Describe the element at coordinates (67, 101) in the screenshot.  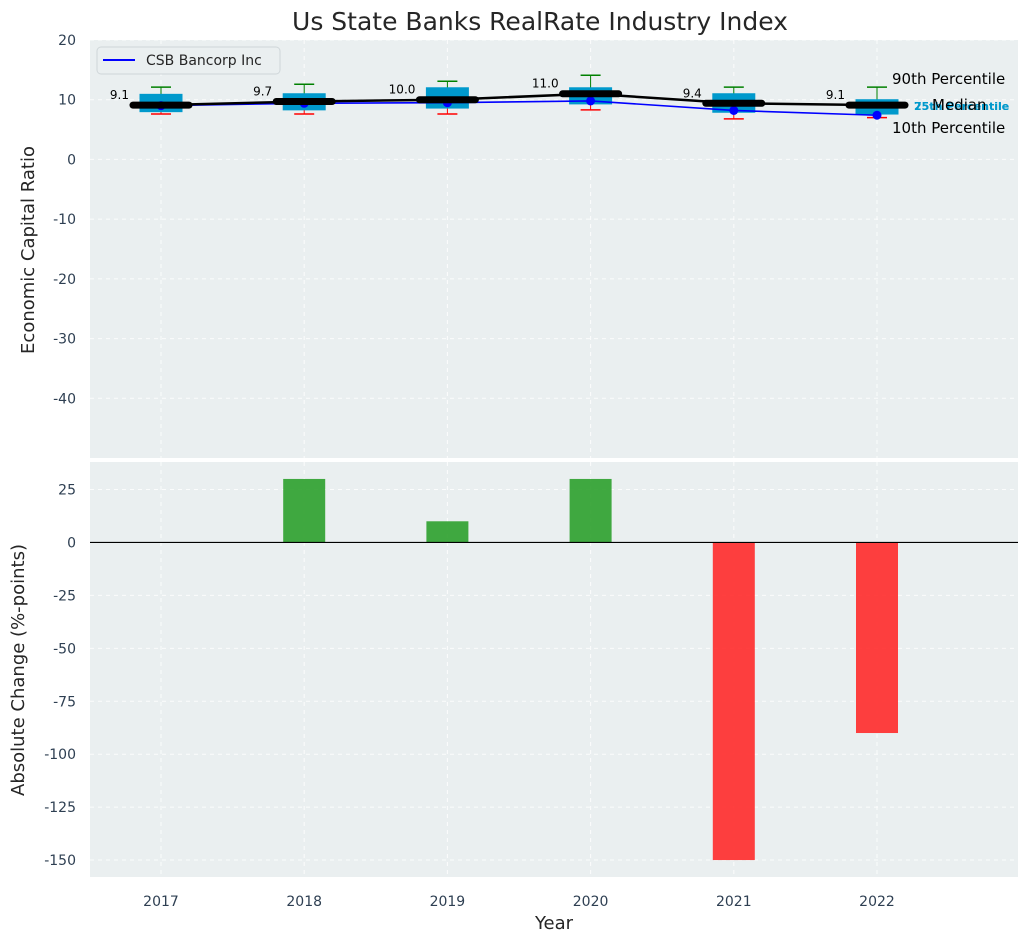
I see `y-tick-label: 10` at that location.